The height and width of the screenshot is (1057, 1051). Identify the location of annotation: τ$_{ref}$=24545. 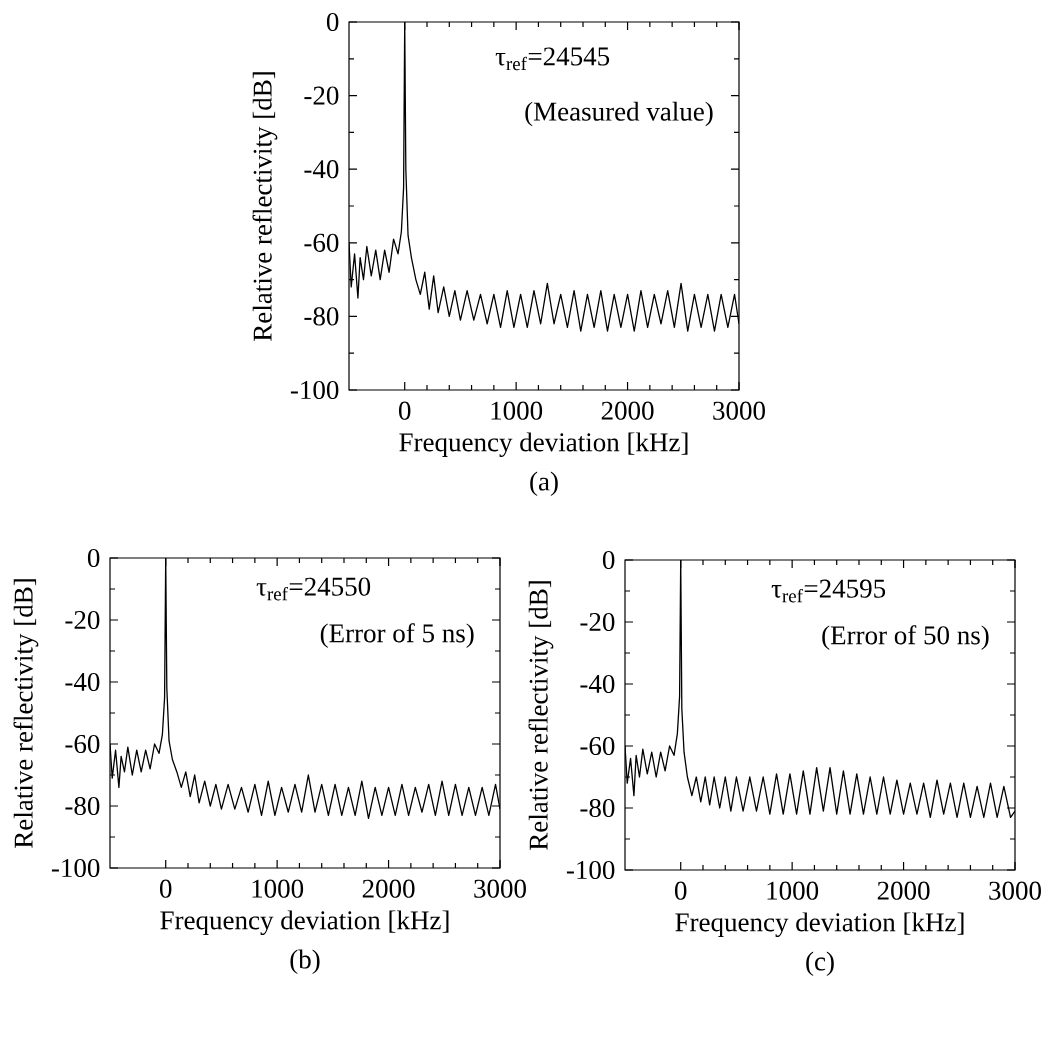
(552, 59).